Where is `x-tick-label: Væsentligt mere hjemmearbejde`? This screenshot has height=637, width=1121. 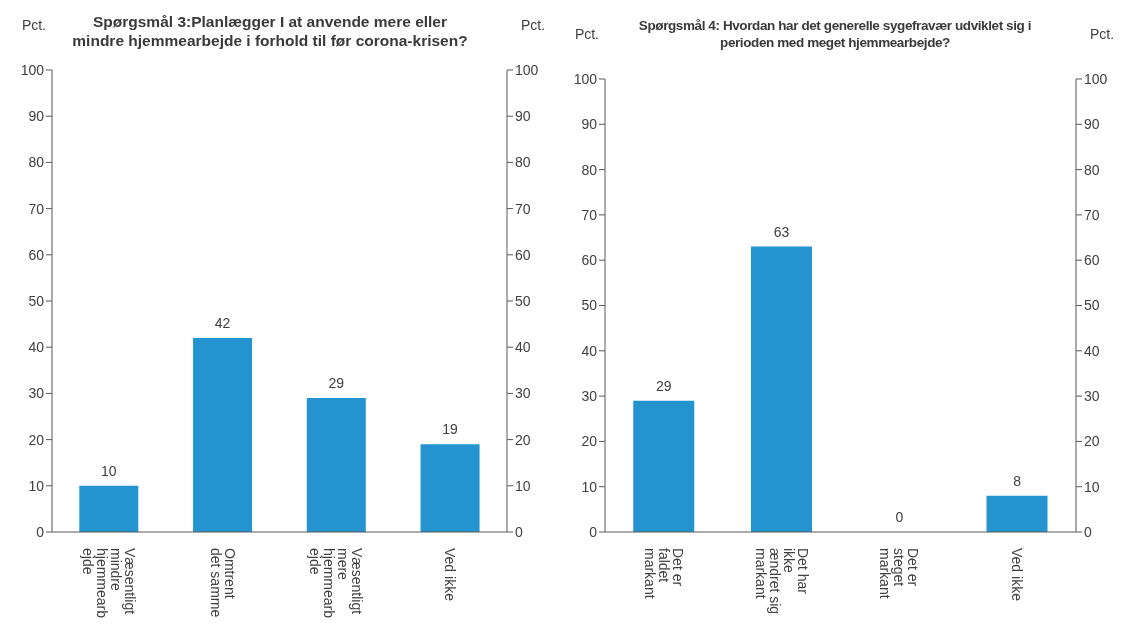 x-tick-label: Væsentligt mere hjemmearbejde is located at coordinates (336, 583).